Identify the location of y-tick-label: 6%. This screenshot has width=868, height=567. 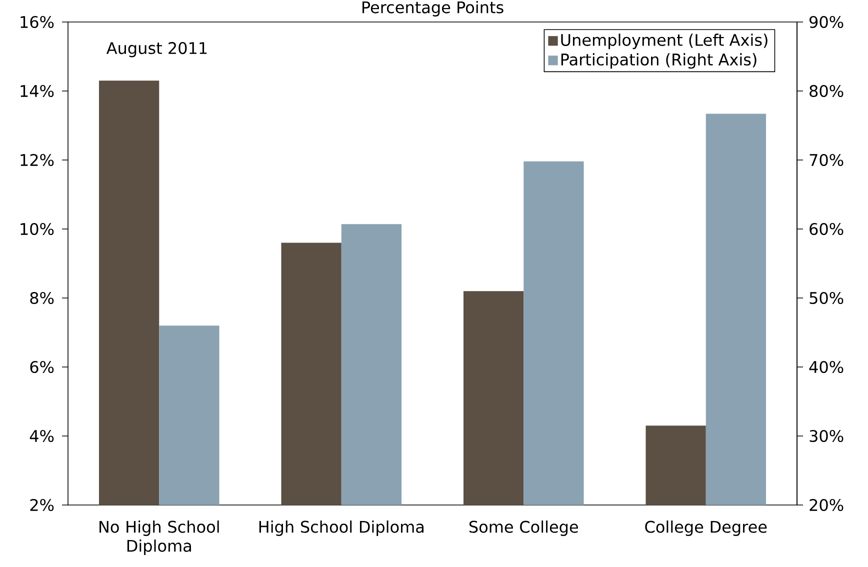
(42, 367).